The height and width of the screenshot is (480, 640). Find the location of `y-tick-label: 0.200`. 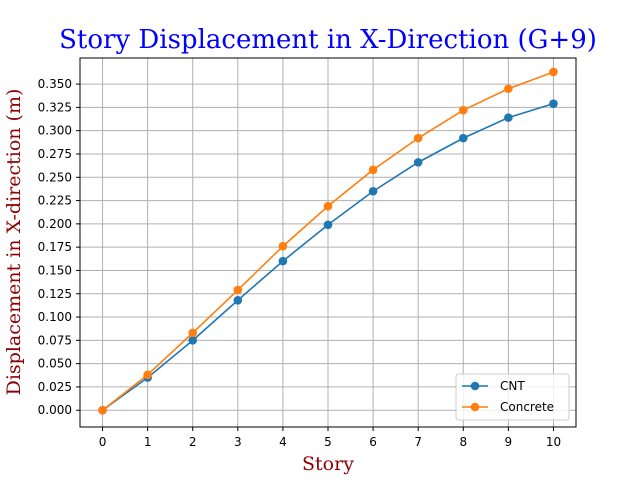

y-tick-label: 0.200 is located at coordinates (55, 224).